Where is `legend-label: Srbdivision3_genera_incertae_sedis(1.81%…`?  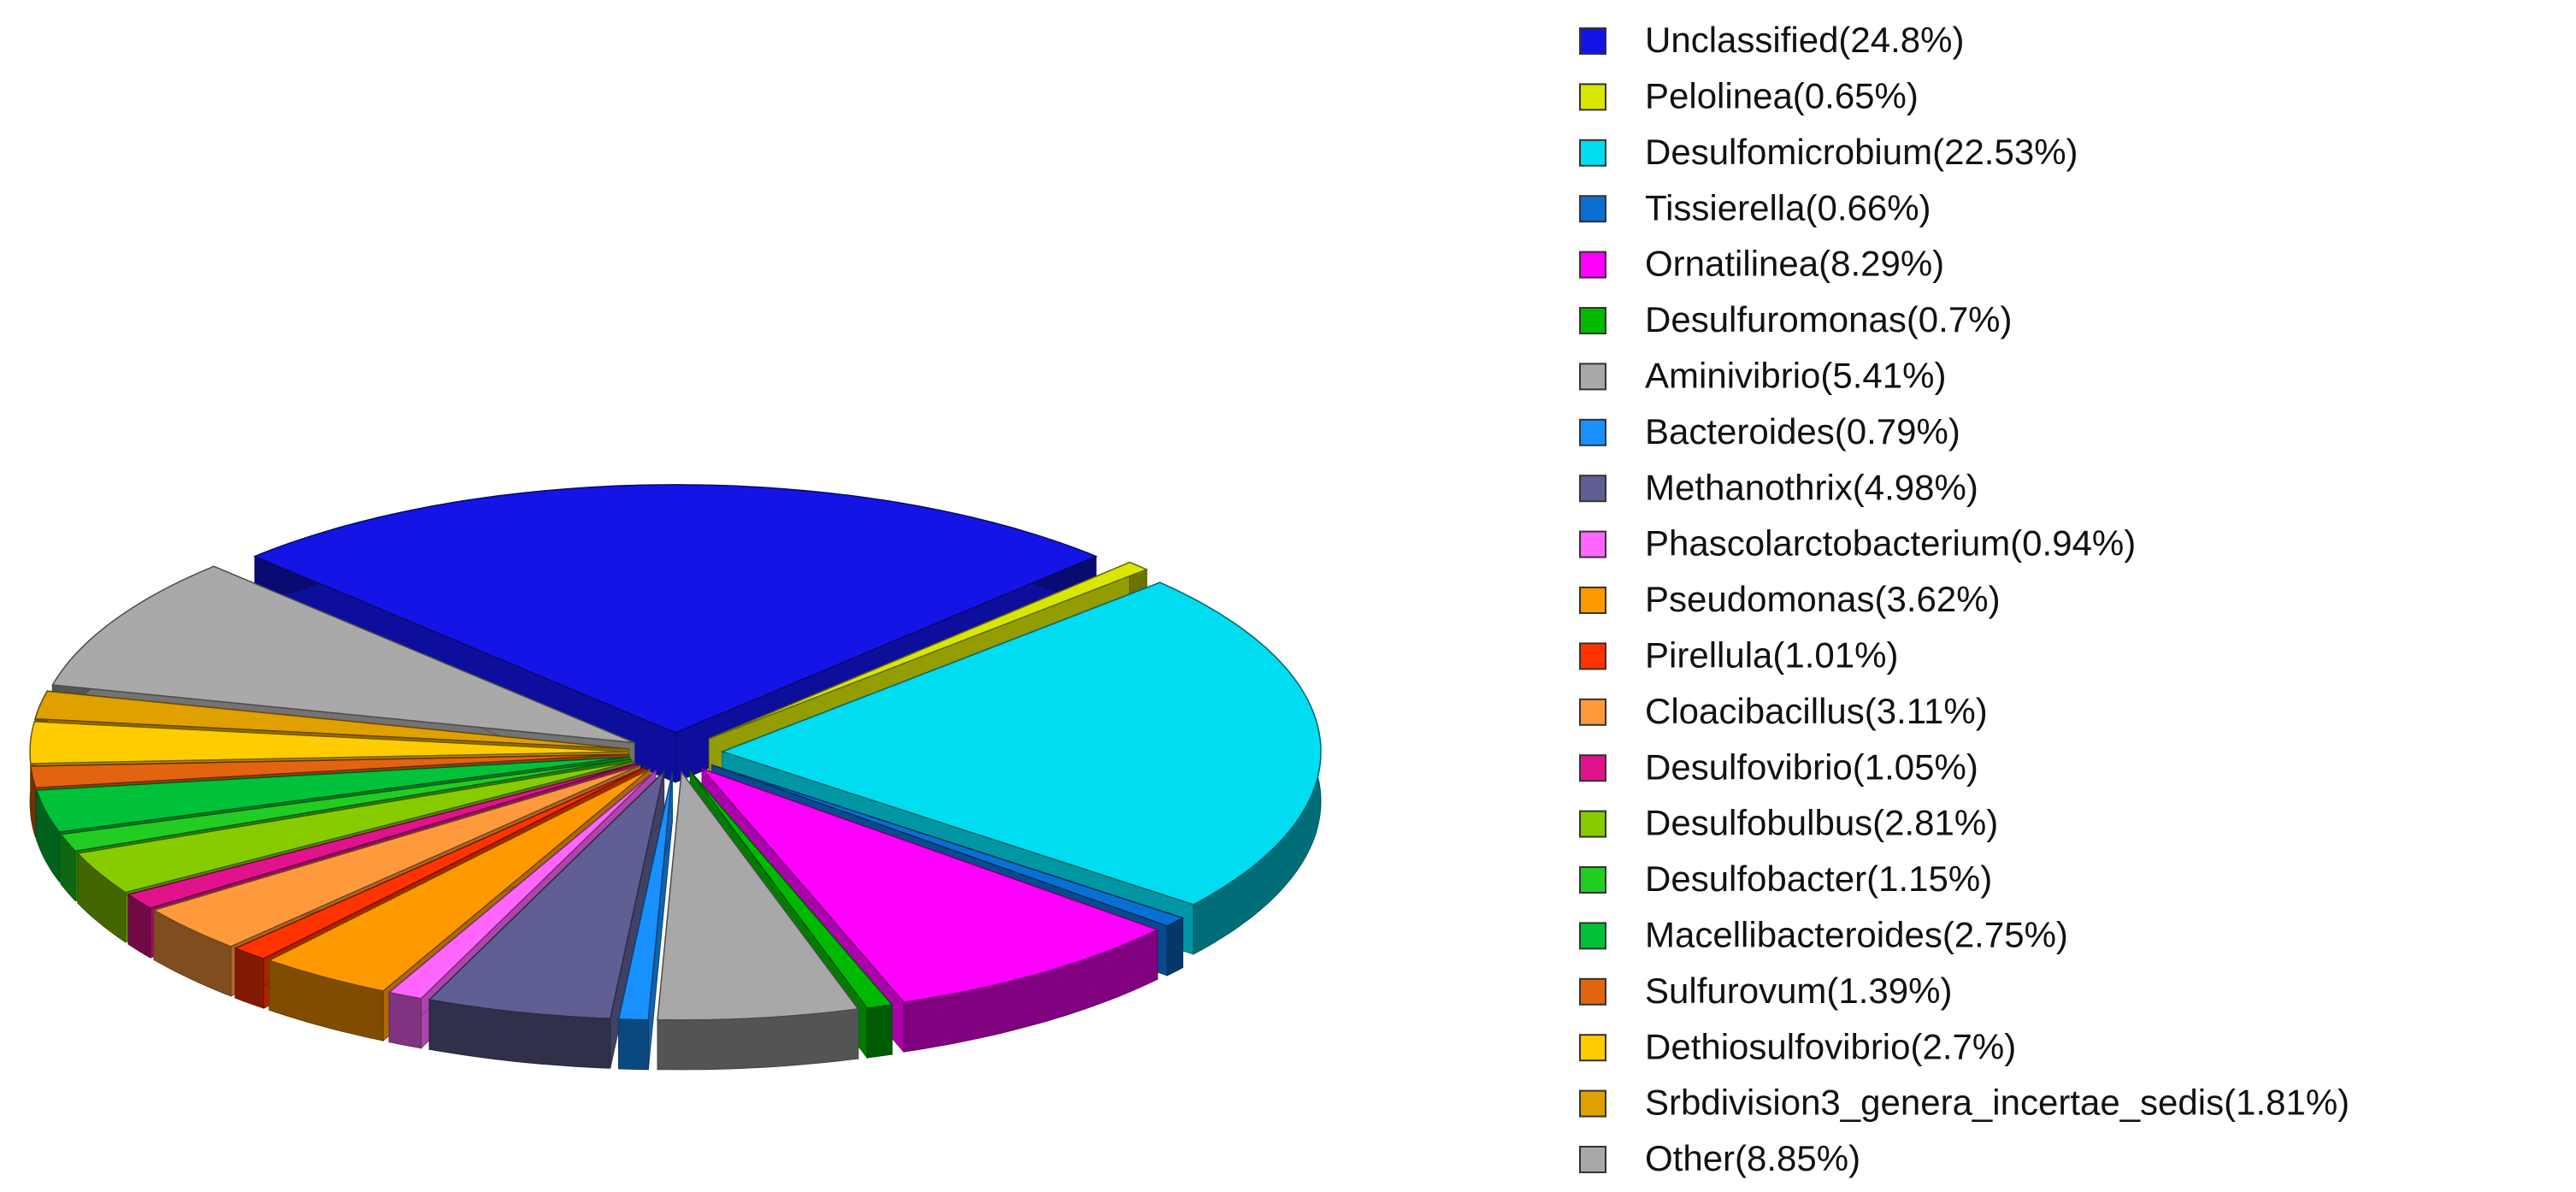 legend-label: Srbdivision3_genera_incertae_sedis(1.81%… is located at coordinates (1997, 1103).